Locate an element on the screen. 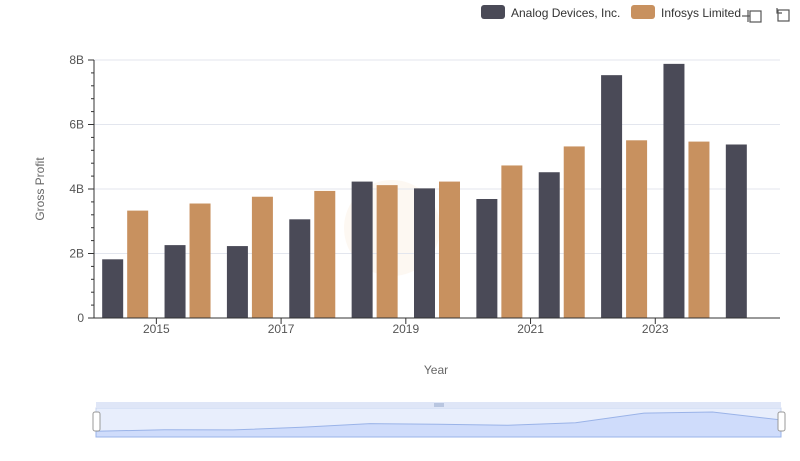 This screenshot has height=461, width=800. bar-analog-2017 is located at coordinates (300, 268).